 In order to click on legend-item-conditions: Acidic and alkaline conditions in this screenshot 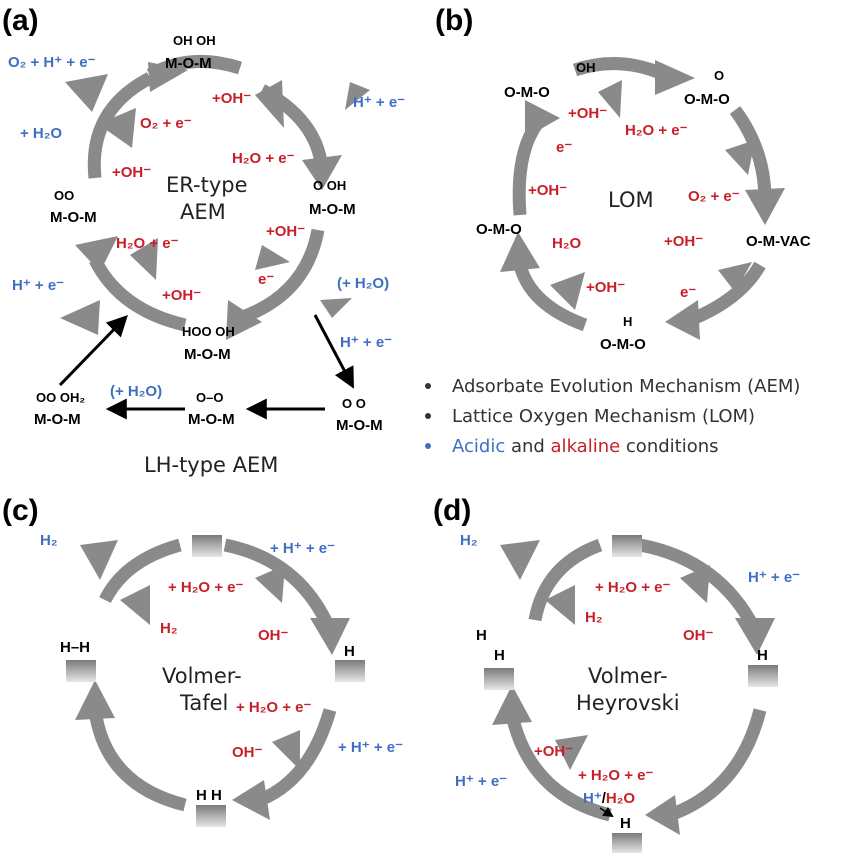, I will do `click(585, 446)`.